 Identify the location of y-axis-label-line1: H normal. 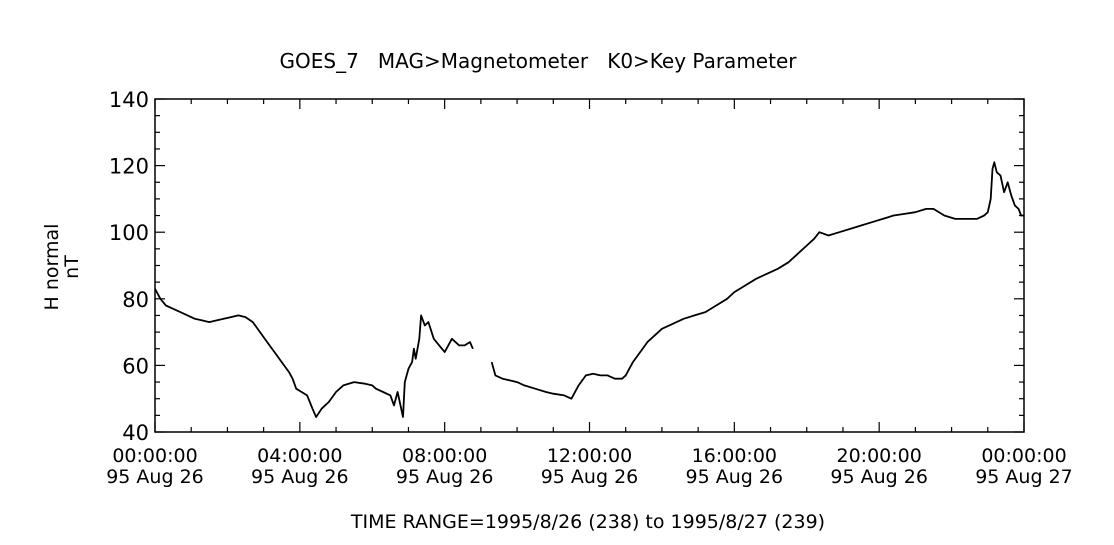
(52, 267).